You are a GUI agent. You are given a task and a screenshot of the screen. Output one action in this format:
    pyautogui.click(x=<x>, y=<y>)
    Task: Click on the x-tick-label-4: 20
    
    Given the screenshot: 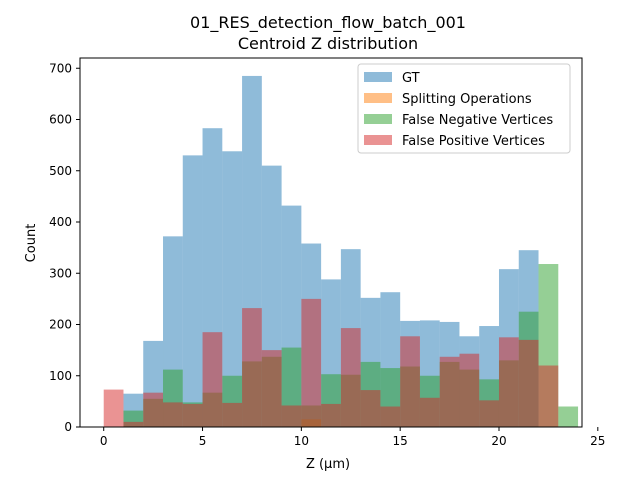 What is the action you would take?
    pyautogui.click(x=498, y=441)
    